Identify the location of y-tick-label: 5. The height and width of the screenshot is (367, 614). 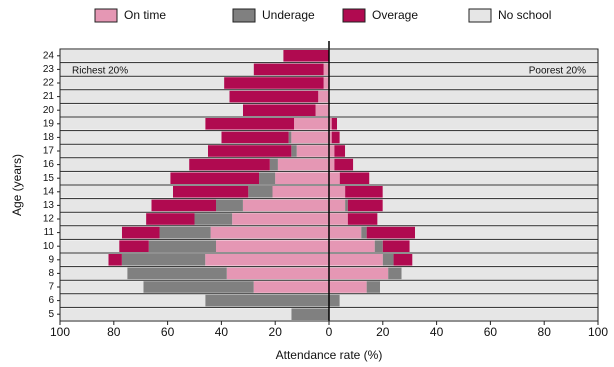
(51, 314).